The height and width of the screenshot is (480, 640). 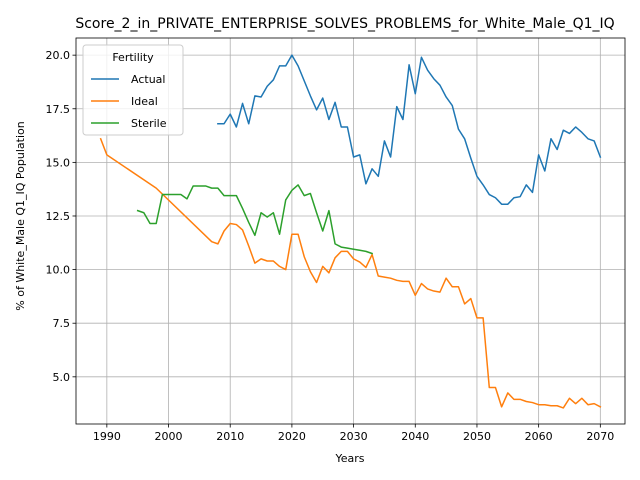 What do you see at coordinates (477, 436) in the screenshot?
I see `x-tick-label: 2050` at bounding box center [477, 436].